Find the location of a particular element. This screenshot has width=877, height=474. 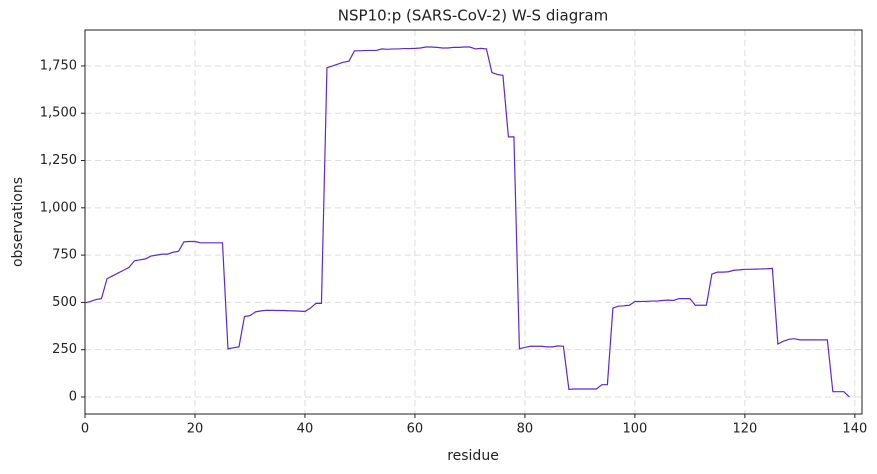

x-axis-label: residue is located at coordinates (473, 456).